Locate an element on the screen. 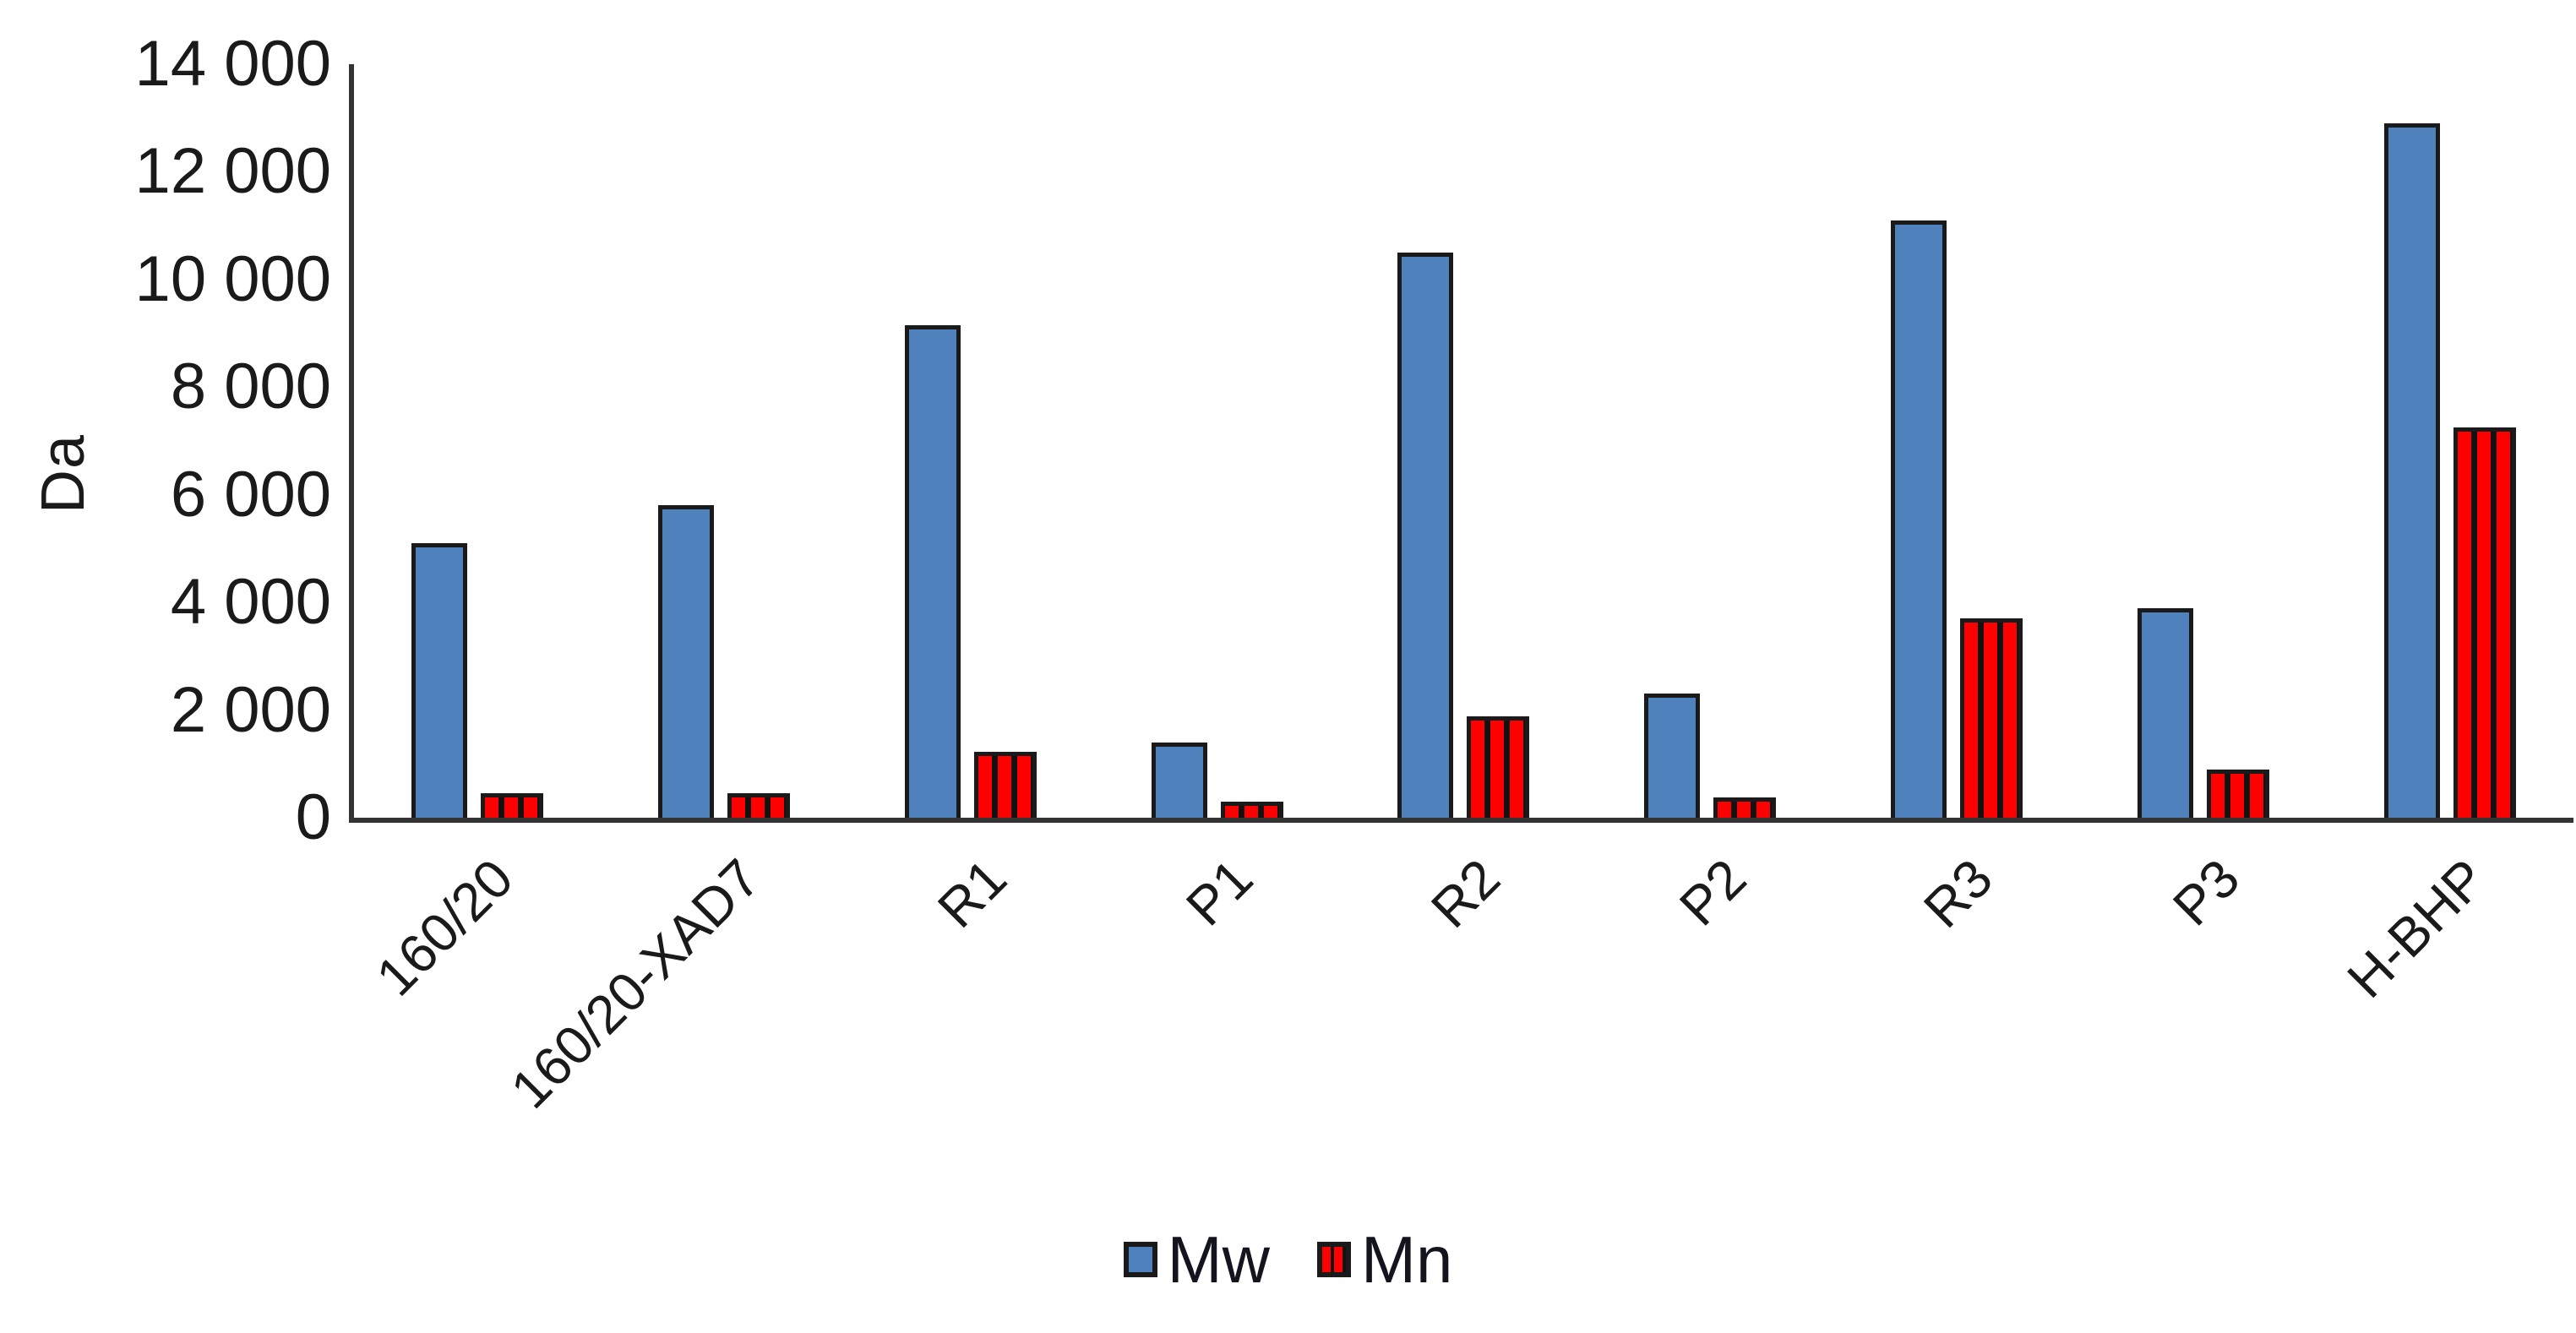  x-axis-label-P3: P3 is located at coordinates (2206, 892).